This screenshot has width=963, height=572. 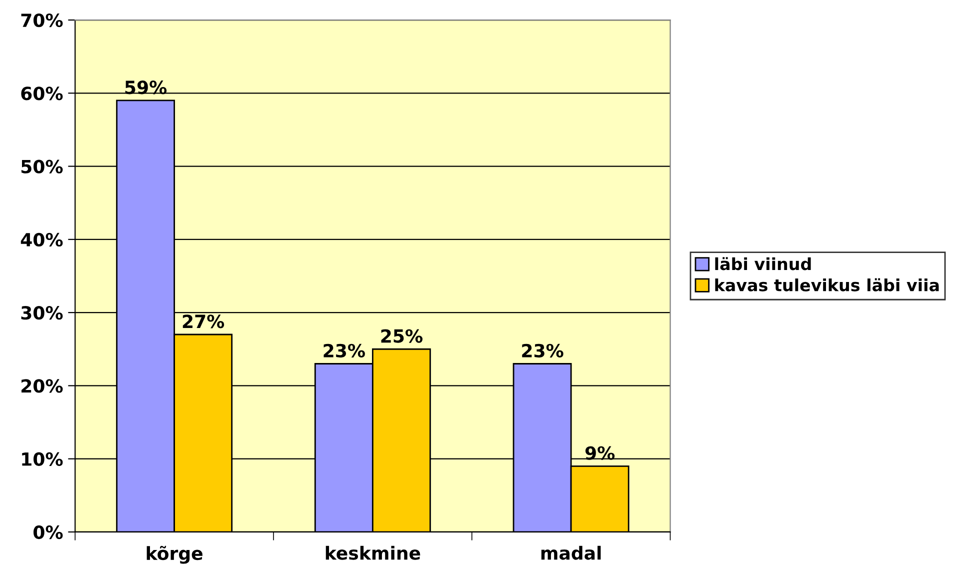 I want to click on data-label: 59%, so click(x=146, y=87).